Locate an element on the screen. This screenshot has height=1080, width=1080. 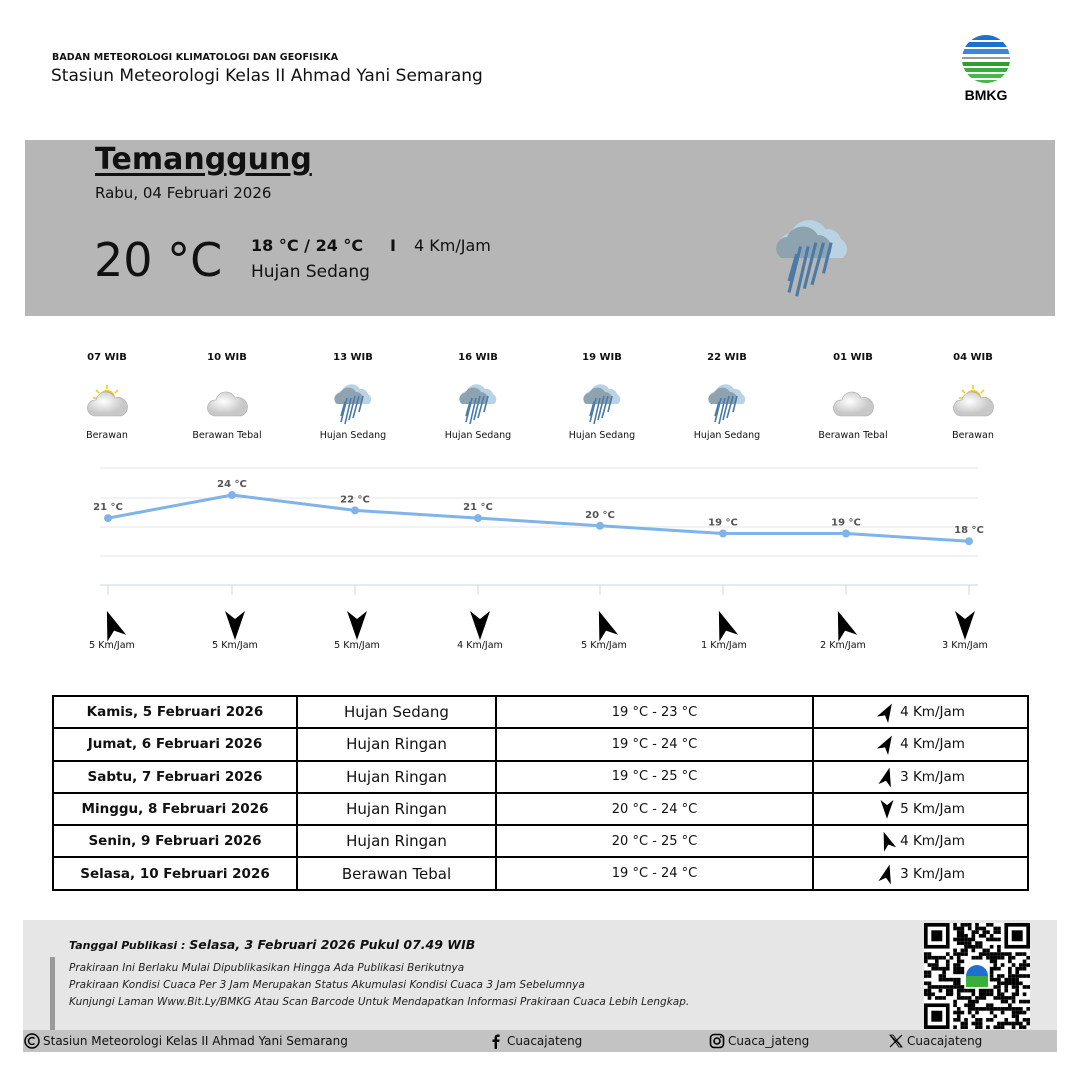
wind-item: 3 Km/Jam is located at coordinates (965, 629).